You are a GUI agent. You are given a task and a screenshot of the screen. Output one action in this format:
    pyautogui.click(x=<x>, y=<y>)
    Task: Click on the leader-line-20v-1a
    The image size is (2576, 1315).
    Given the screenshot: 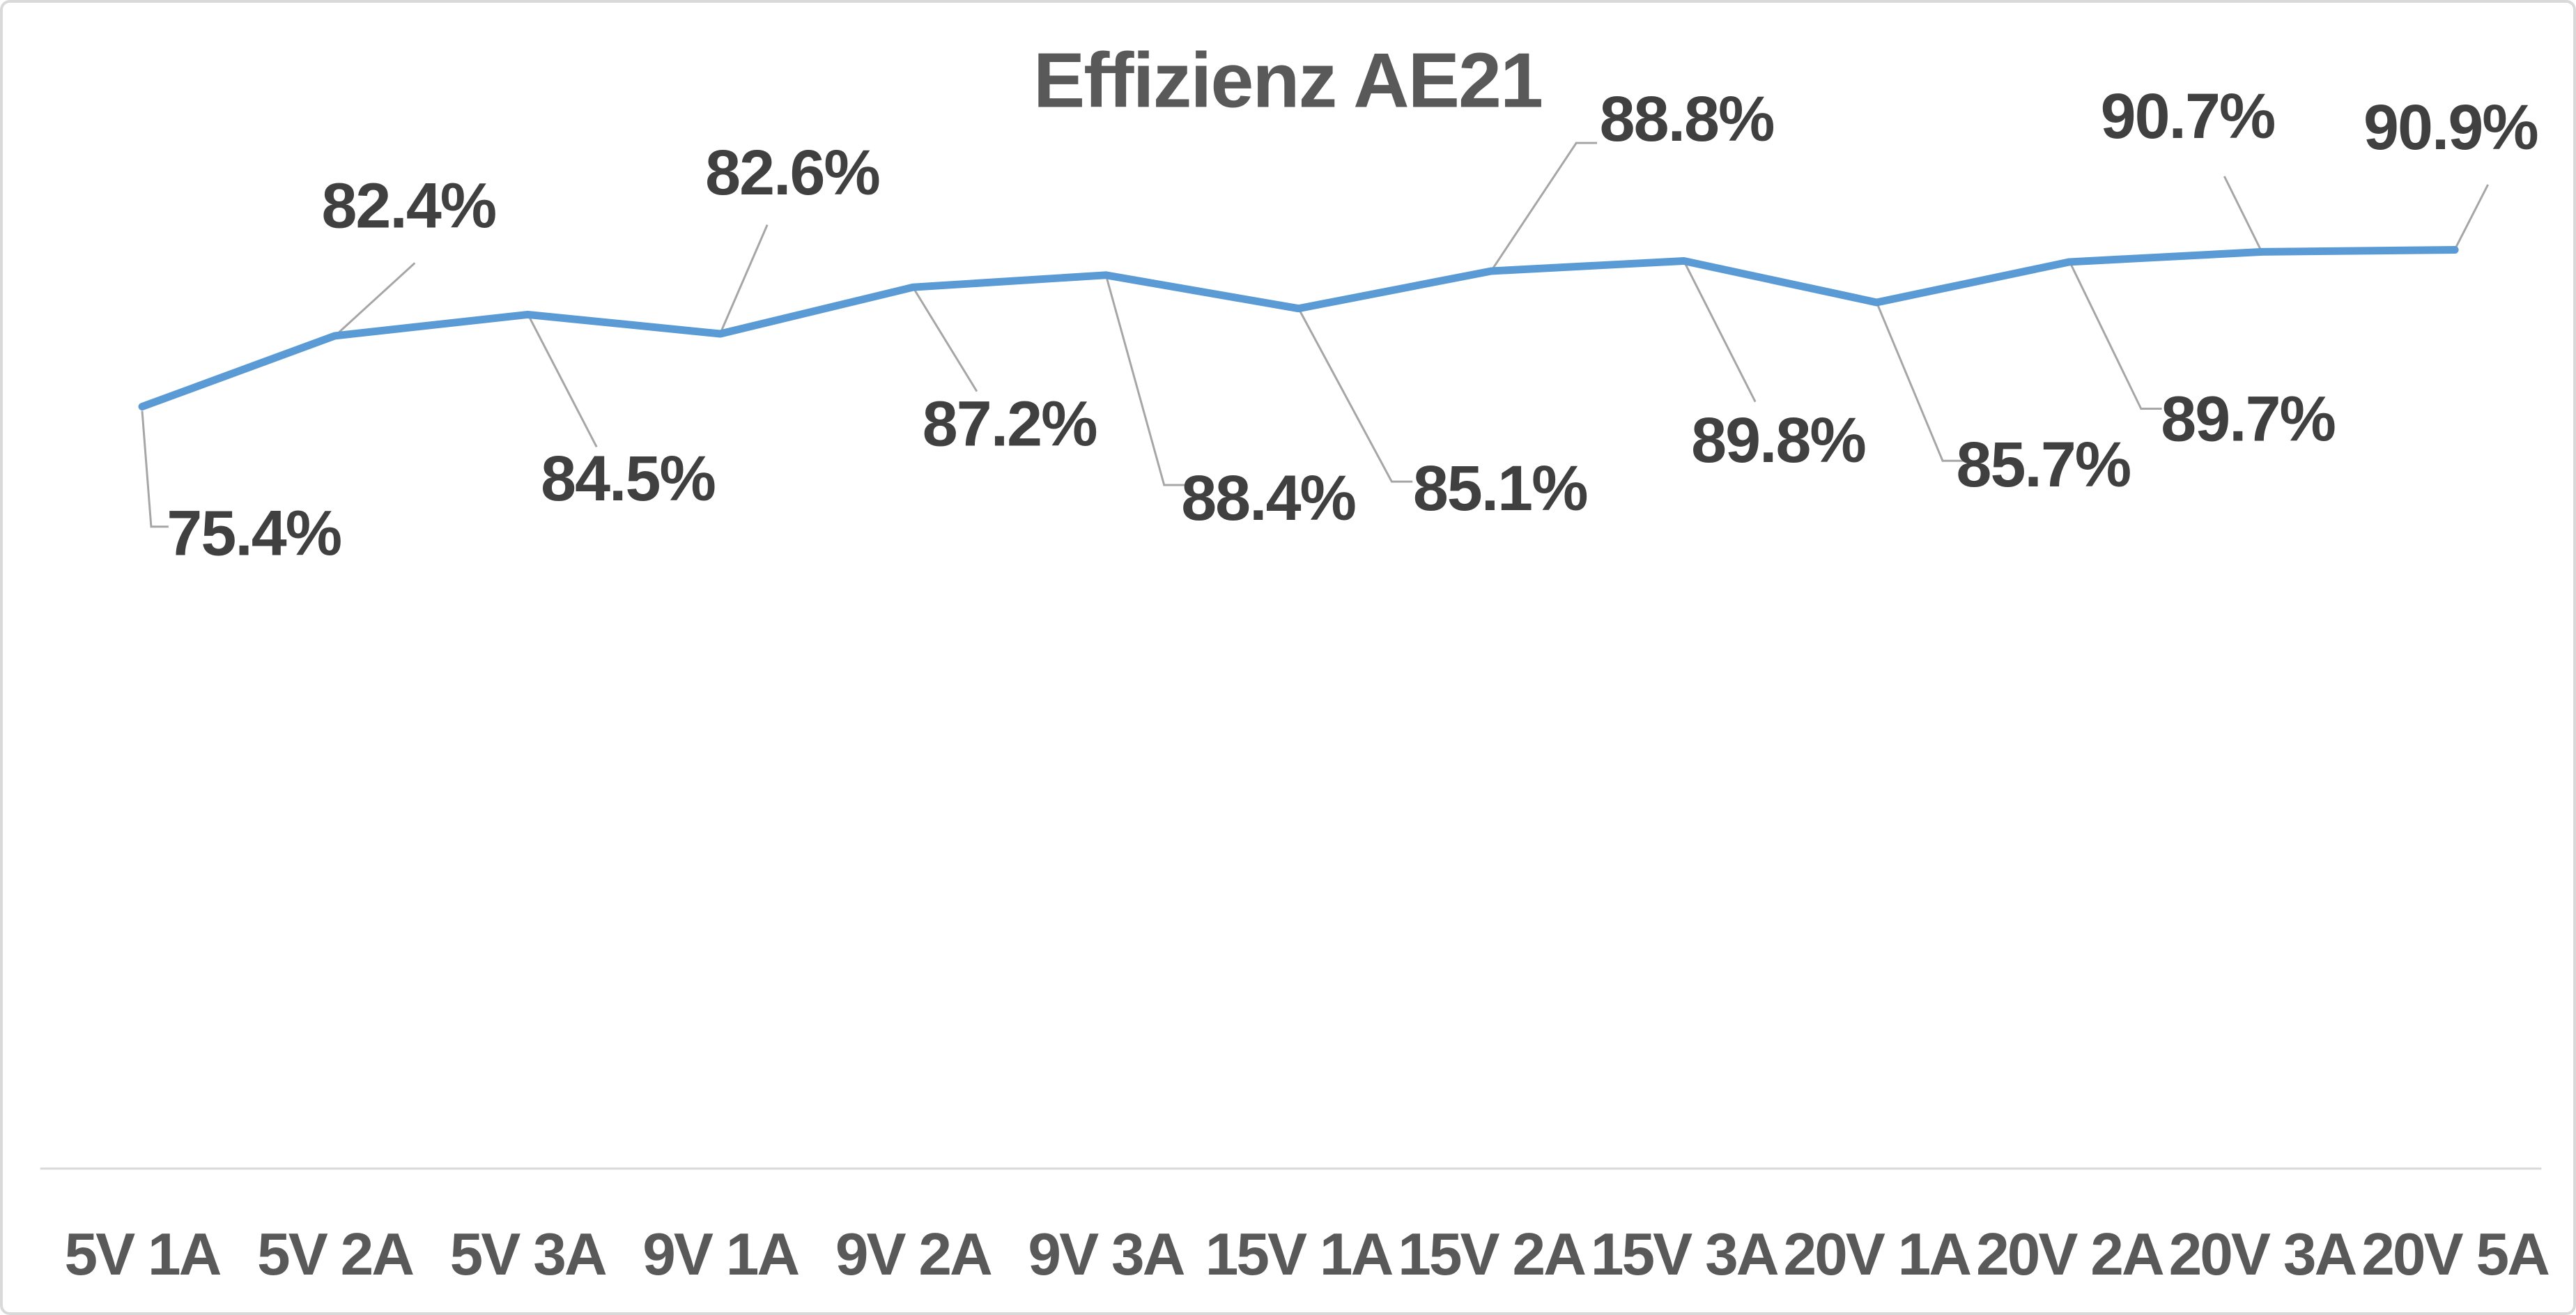 What is the action you would take?
    pyautogui.click(x=1920, y=382)
    